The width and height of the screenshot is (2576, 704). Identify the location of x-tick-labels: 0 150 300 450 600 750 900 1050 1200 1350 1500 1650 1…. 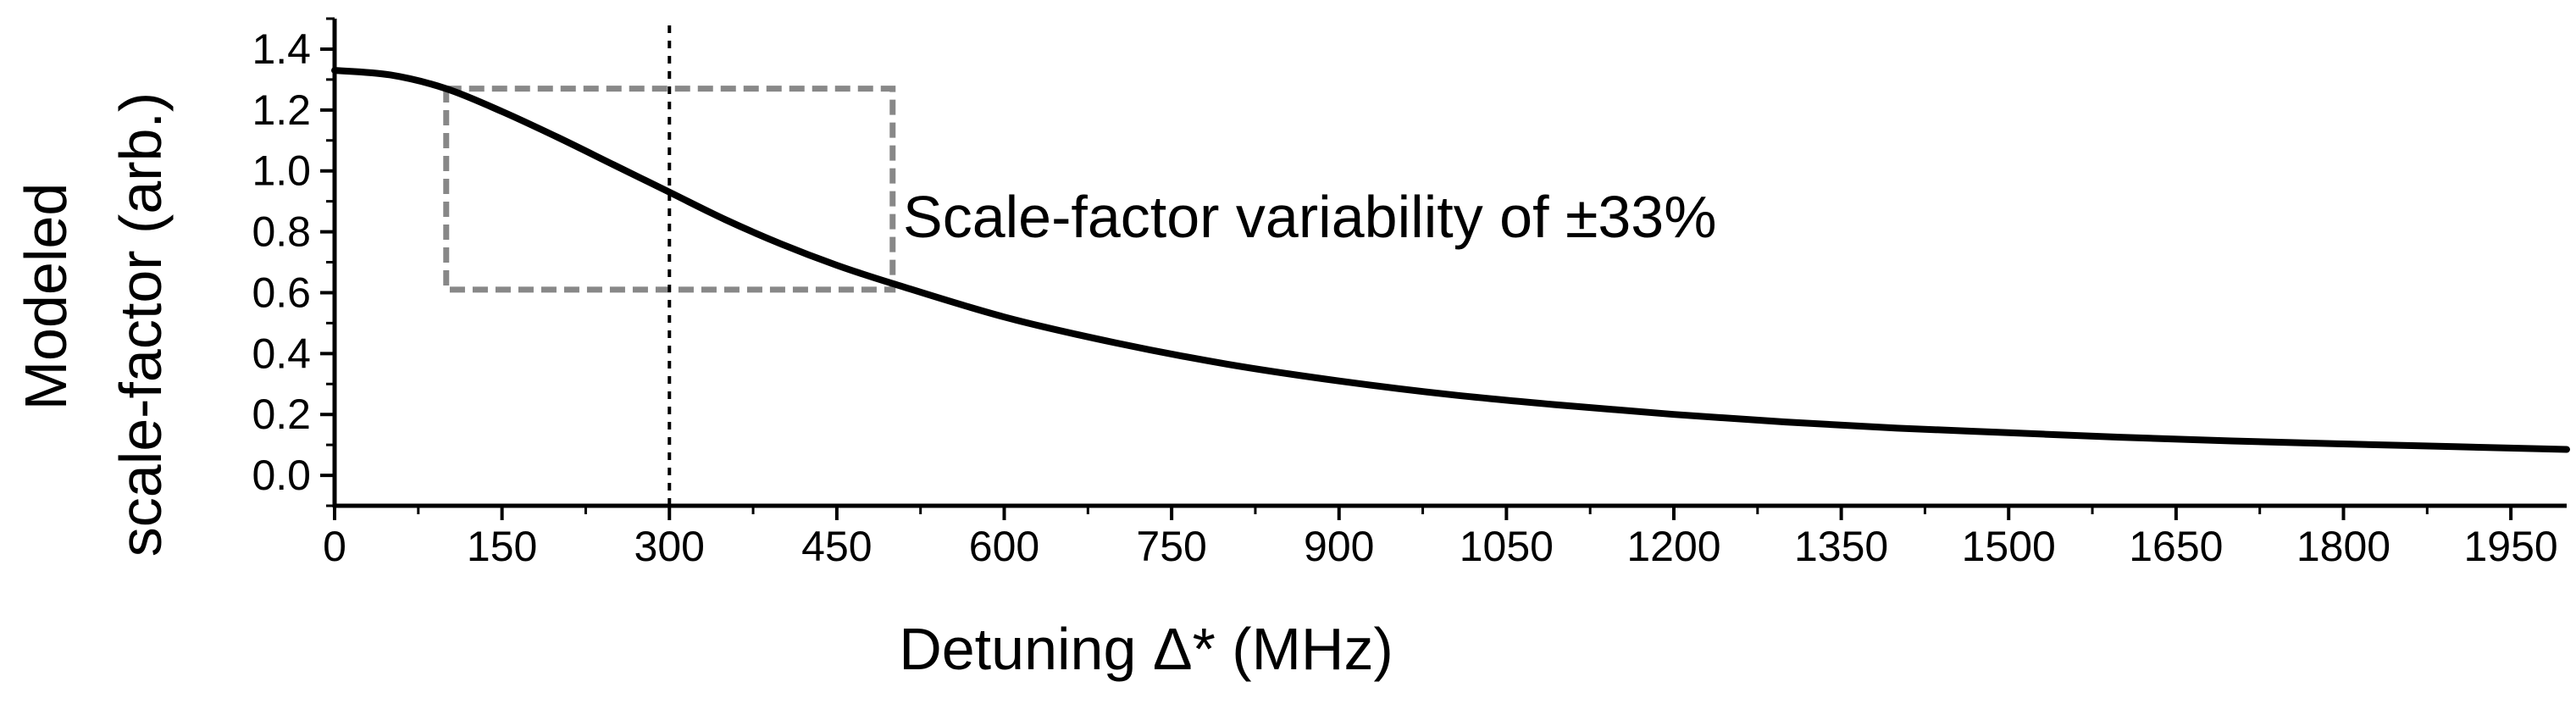
(1440, 546).